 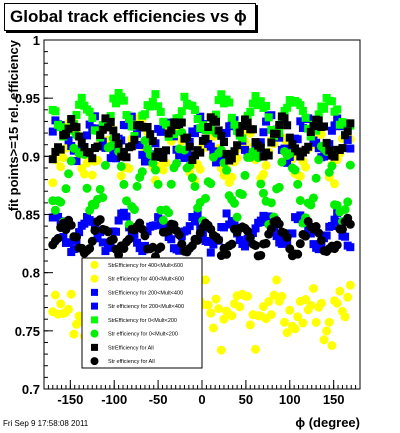 I want to click on legend-label: Str efficiency for 200<Mult<400, so click(x=146, y=307).